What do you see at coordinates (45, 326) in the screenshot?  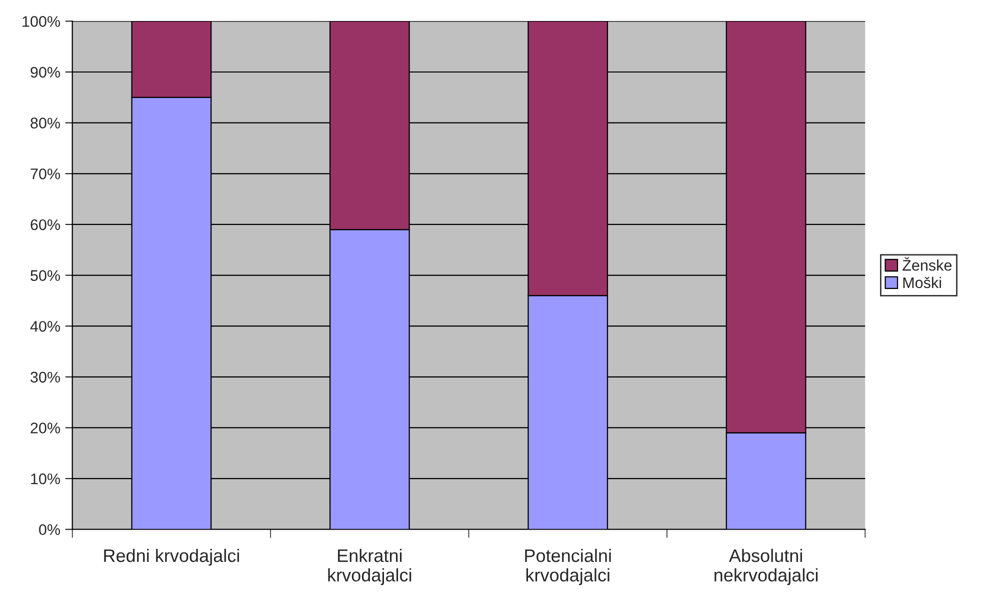 I see `y-tick-label: 40%` at bounding box center [45, 326].